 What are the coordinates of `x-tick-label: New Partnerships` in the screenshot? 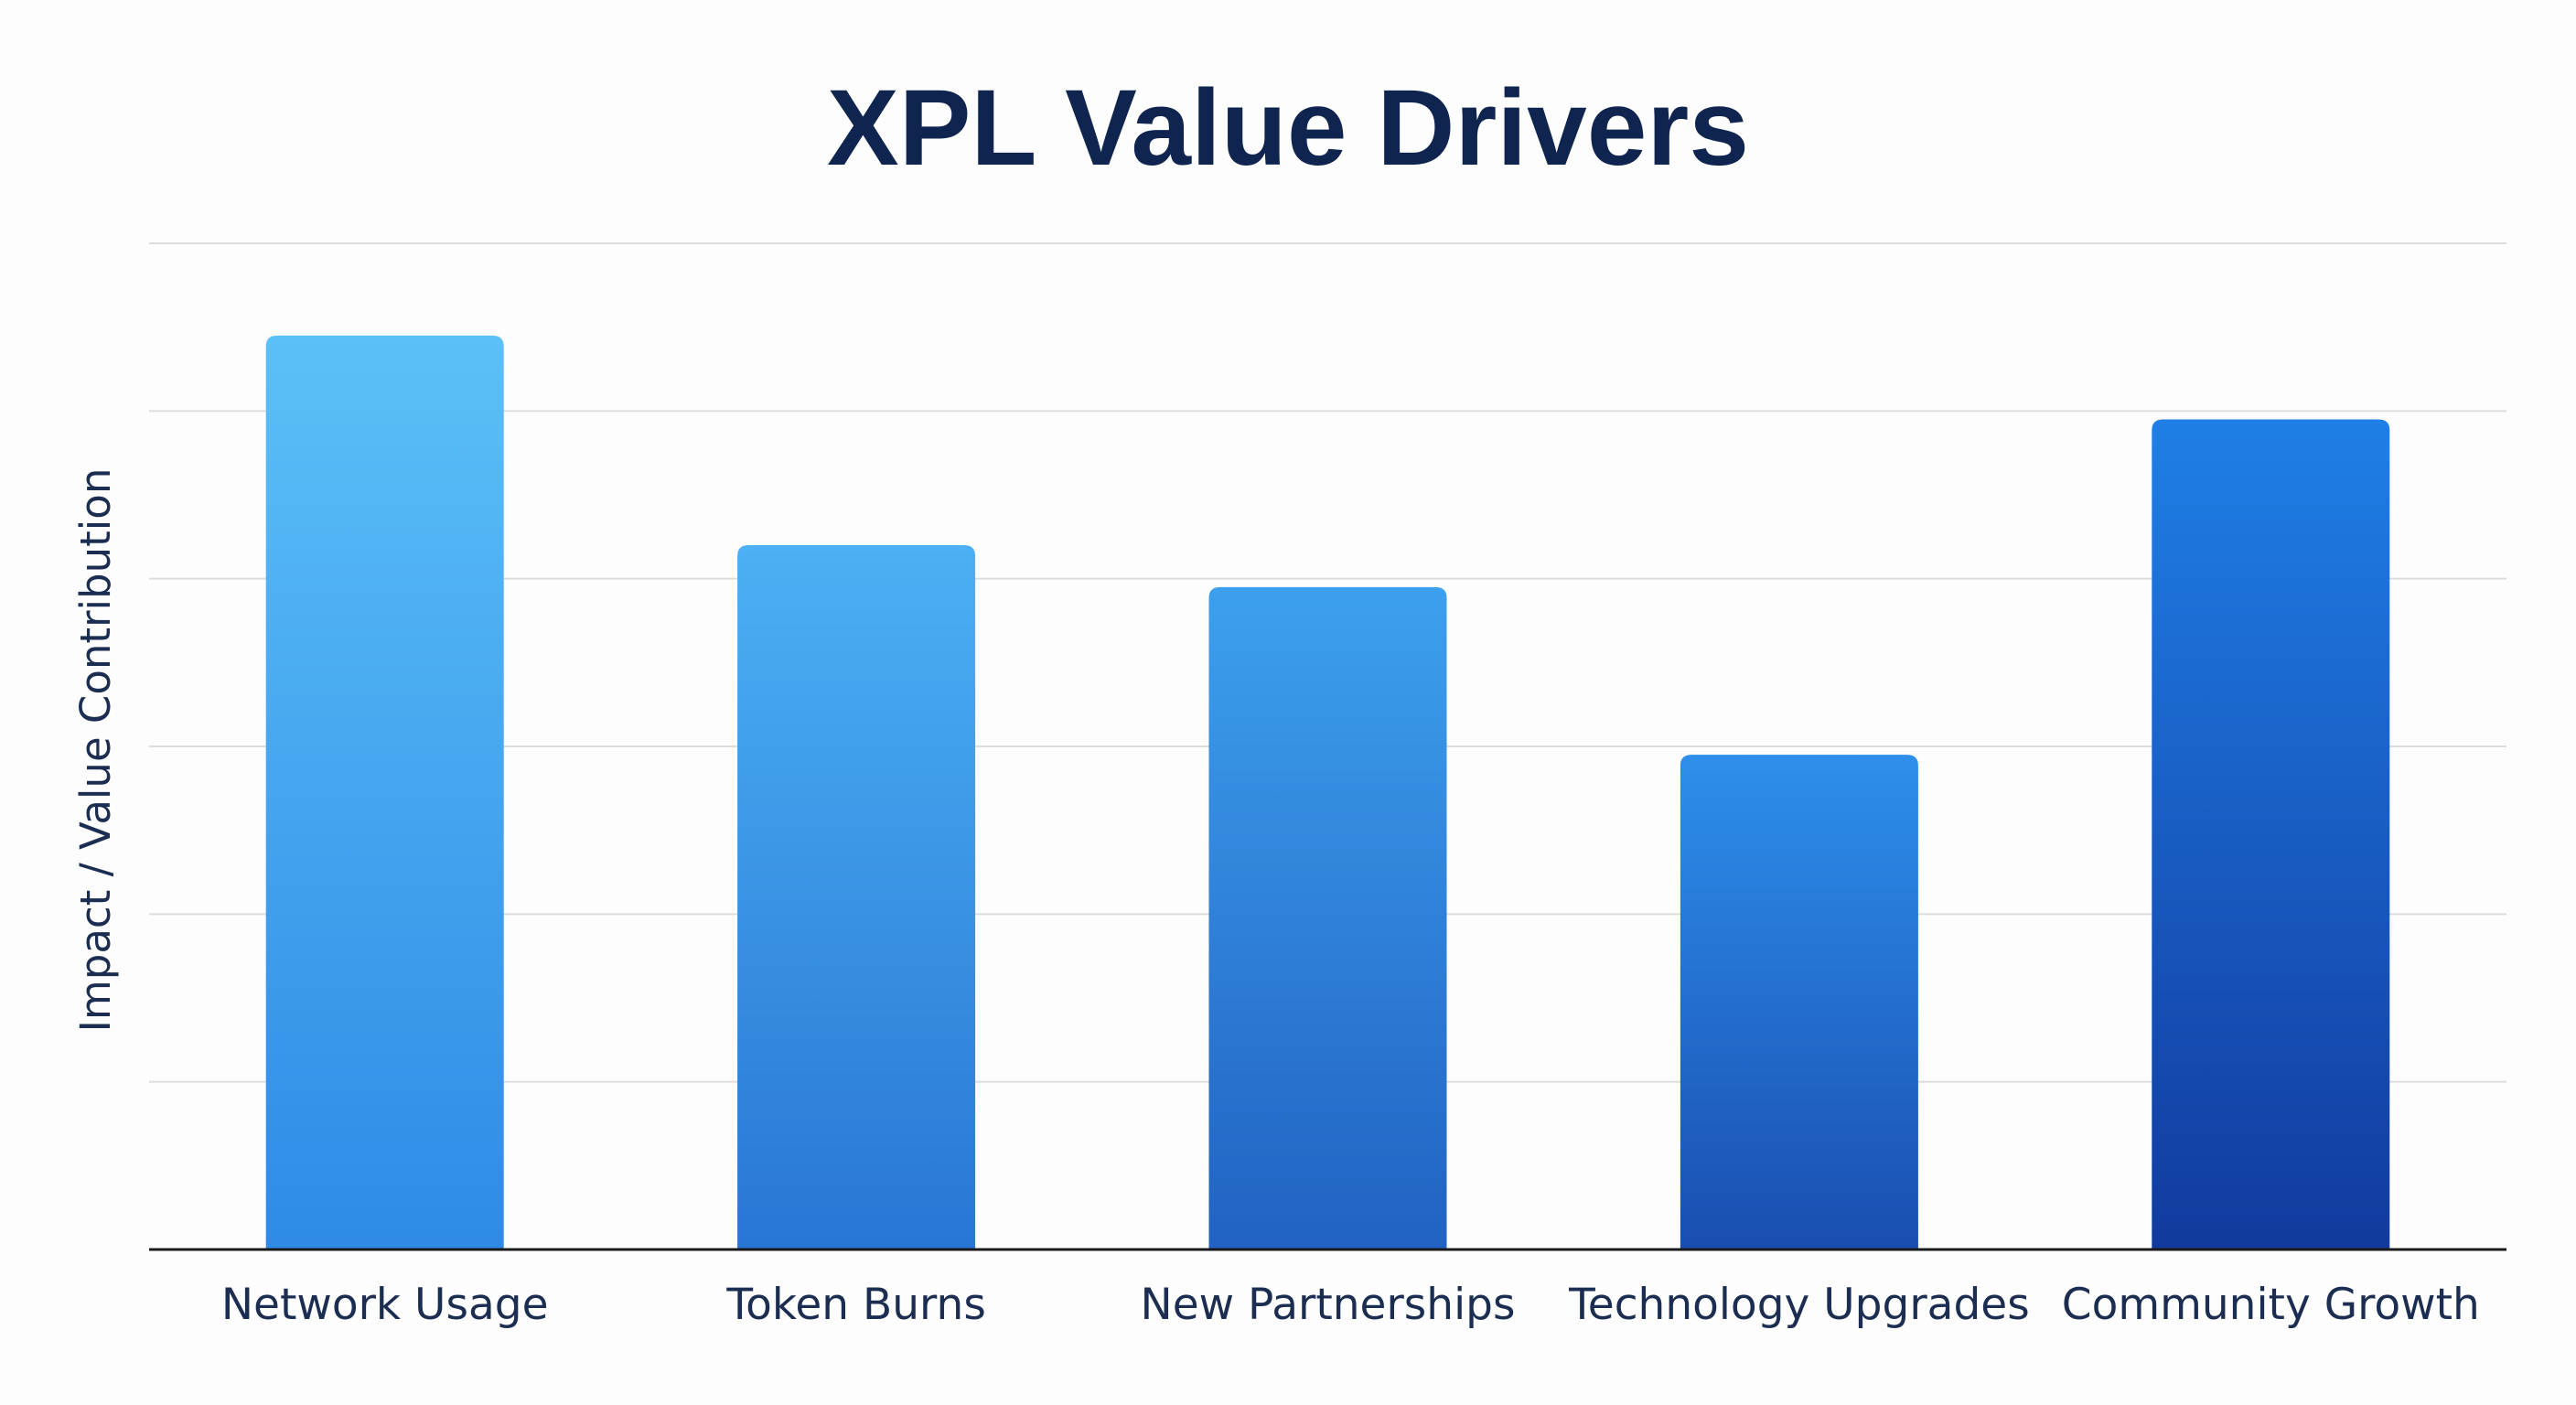 It's located at (1328, 1305).